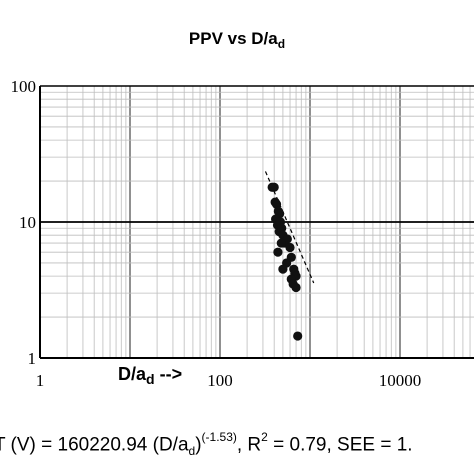 The height and width of the screenshot is (474, 474). I want to click on equation-exponent: (-1.53), so click(219, 437).